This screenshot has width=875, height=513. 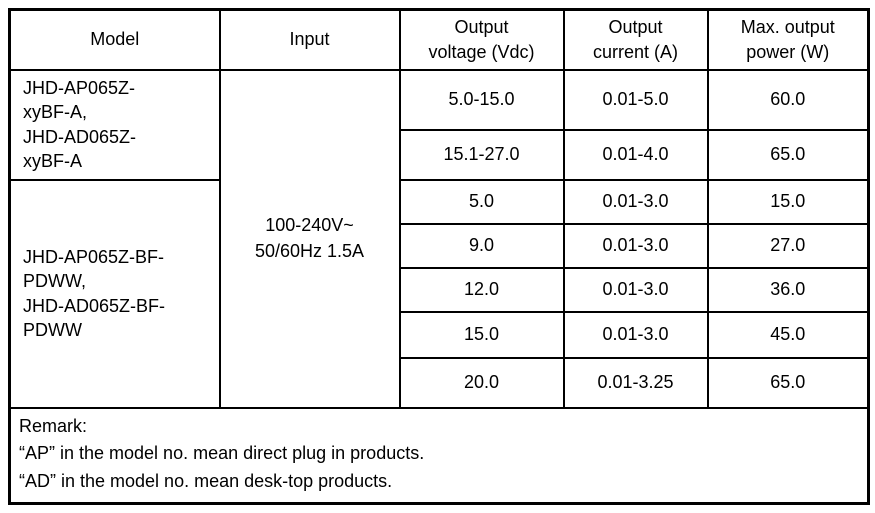 I want to click on voltage-cell: 12.0, so click(x=481, y=289).